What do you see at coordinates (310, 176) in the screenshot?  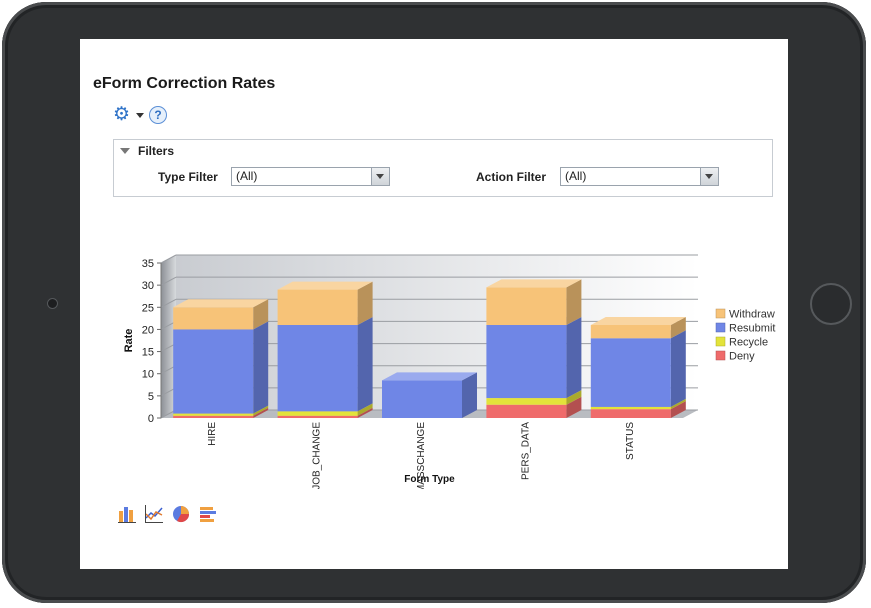 I see `type-filter-select: (All)` at bounding box center [310, 176].